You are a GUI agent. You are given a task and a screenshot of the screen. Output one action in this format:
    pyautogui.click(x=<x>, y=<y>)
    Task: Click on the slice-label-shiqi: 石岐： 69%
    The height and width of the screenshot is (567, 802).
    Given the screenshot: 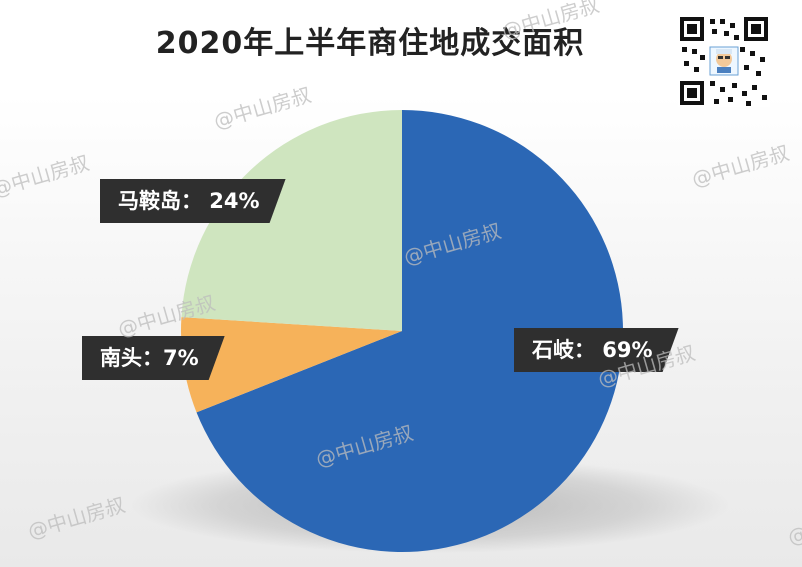 What is the action you would take?
    pyautogui.click(x=596, y=350)
    